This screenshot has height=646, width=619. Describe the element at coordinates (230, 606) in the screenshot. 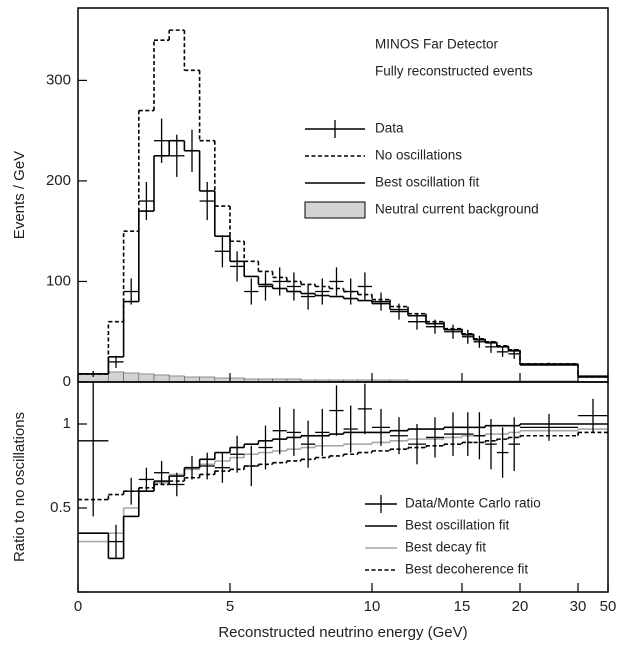

I see `x-tick-label: 5` at that location.